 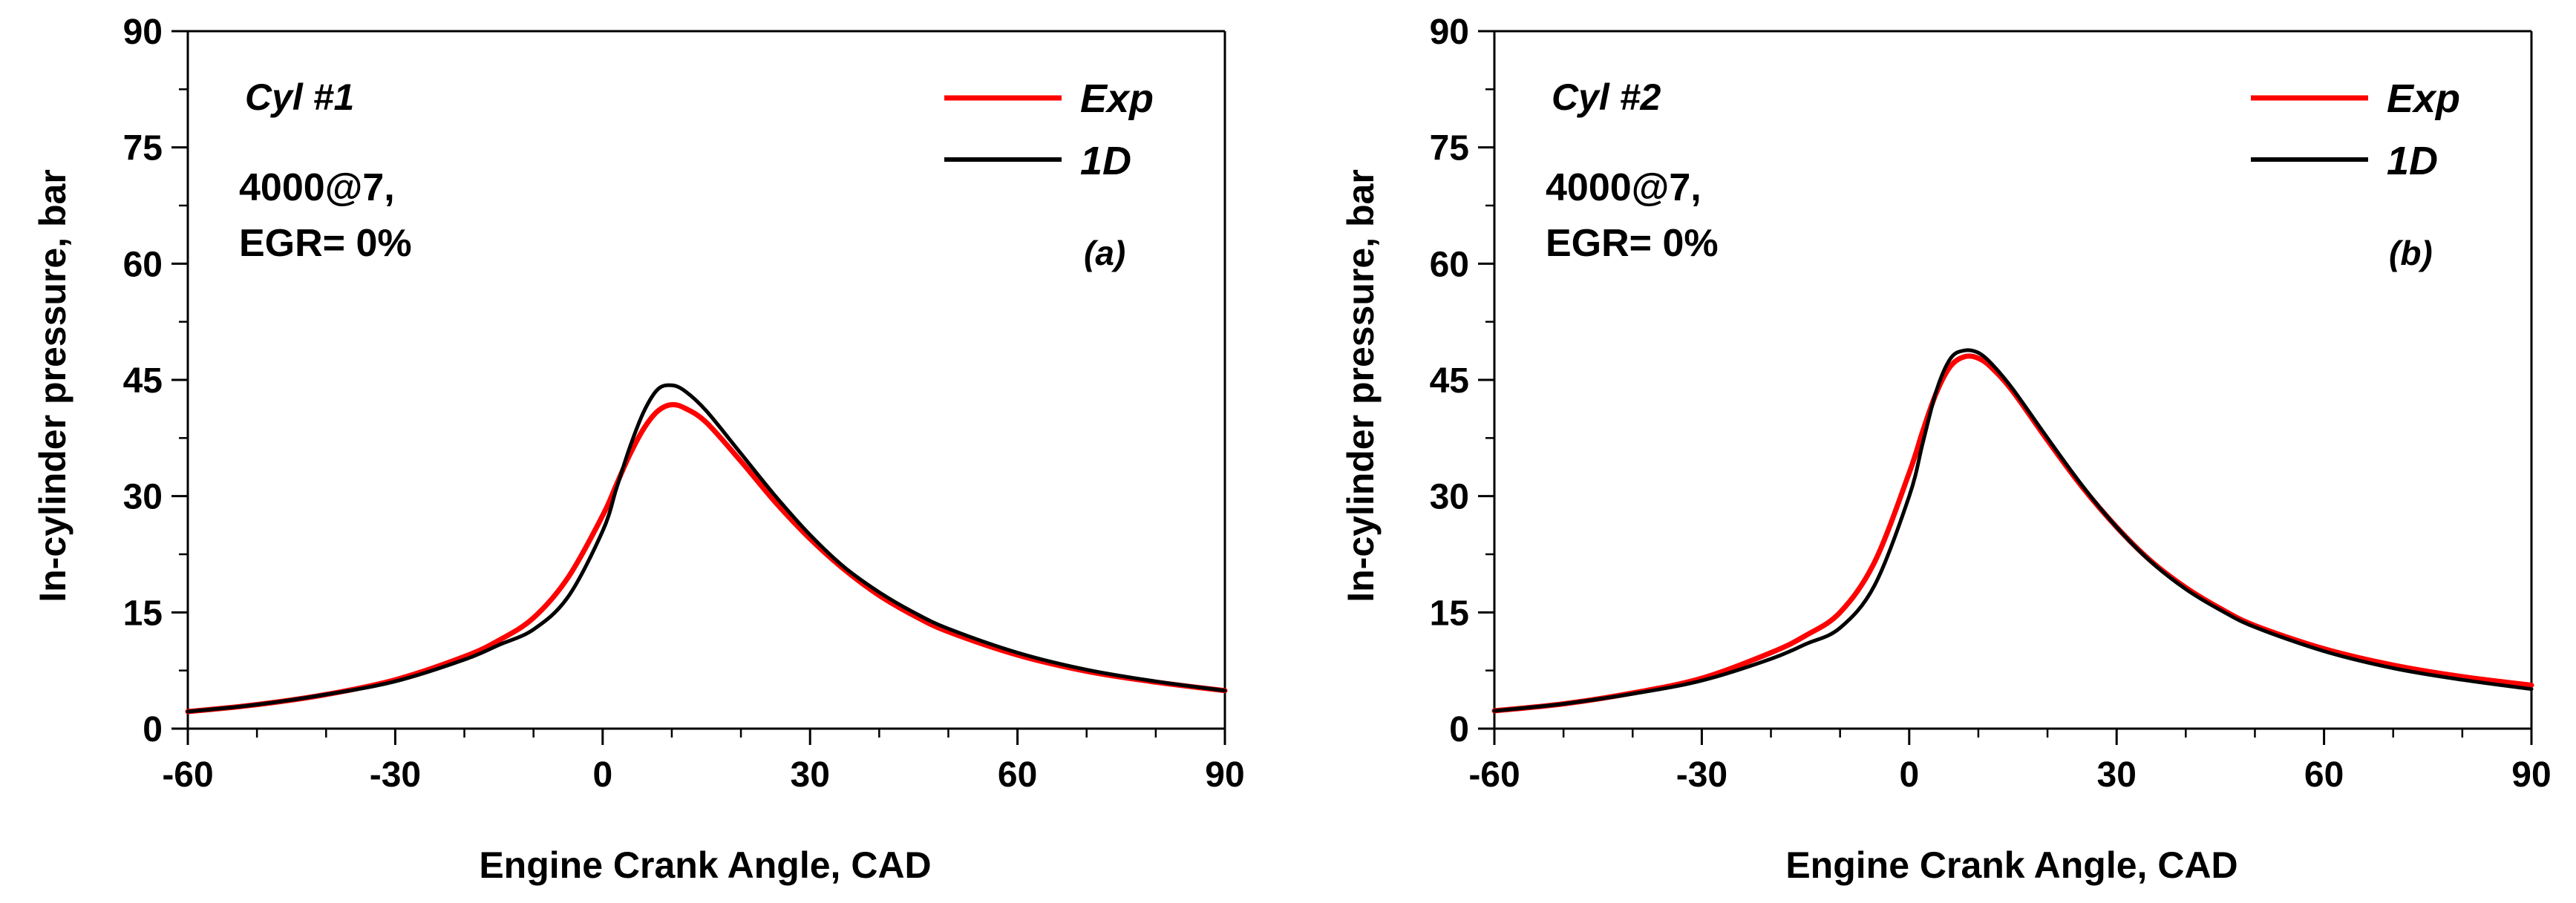 I want to click on series-line-1d, so click(x=706, y=548).